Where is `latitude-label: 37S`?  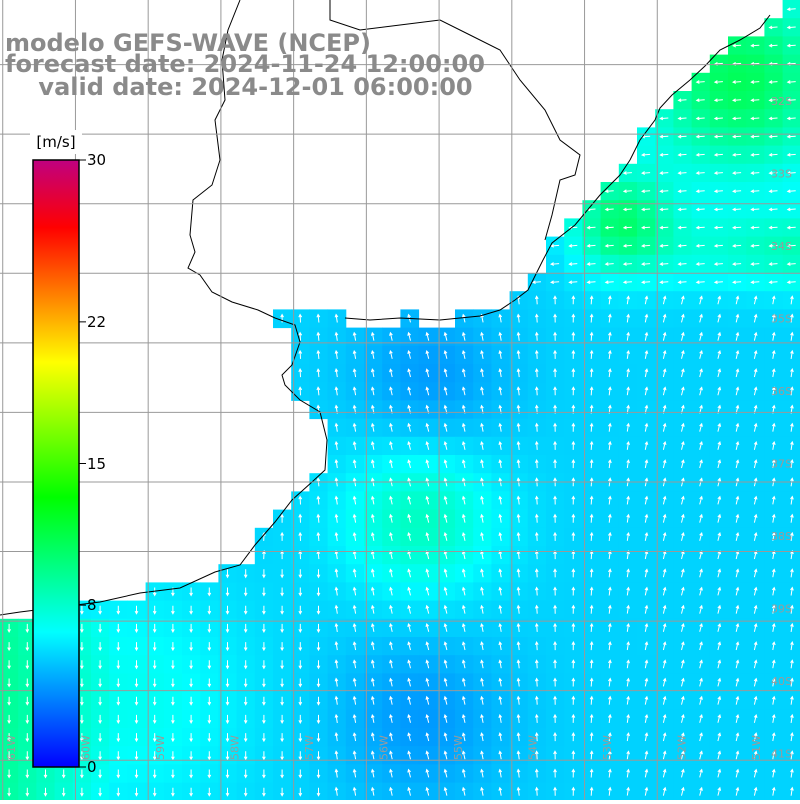
latitude-label: 37S is located at coordinates (781, 464).